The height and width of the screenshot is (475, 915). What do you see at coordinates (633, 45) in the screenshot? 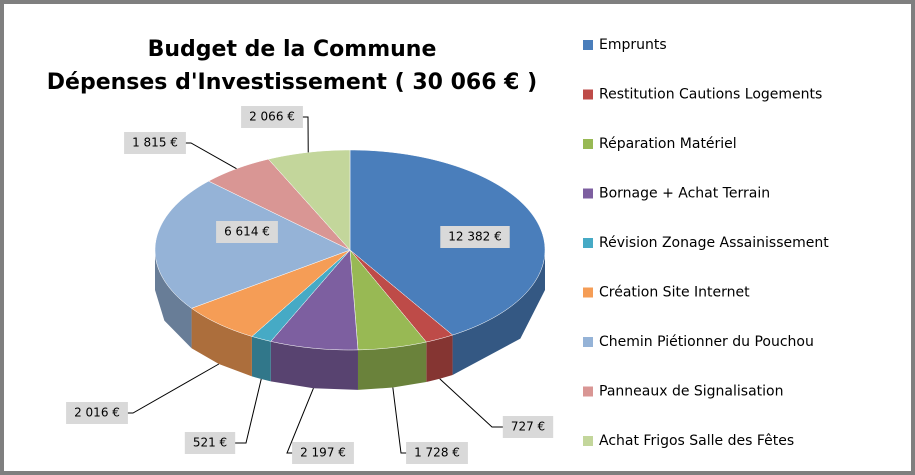
I see `legend-label: Emprunts` at bounding box center [633, 45].